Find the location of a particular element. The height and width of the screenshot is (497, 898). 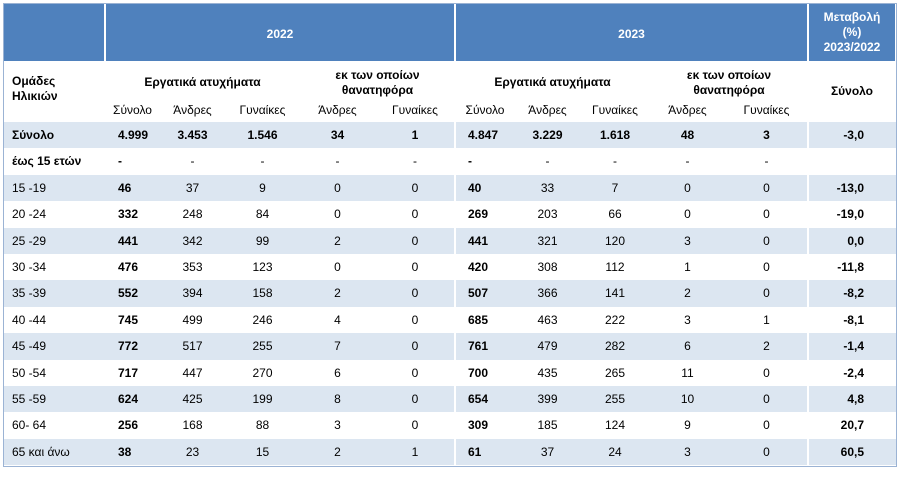

cell: 0,0 is located at coordinates (855, 240).